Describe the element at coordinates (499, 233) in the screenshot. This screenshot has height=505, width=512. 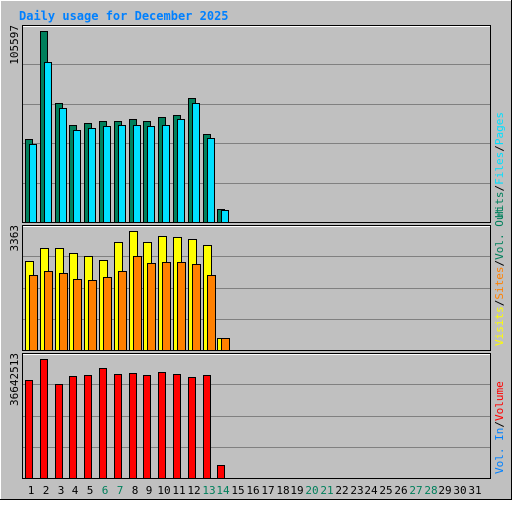
I see `legend-entry: Vol. Out` at that location.